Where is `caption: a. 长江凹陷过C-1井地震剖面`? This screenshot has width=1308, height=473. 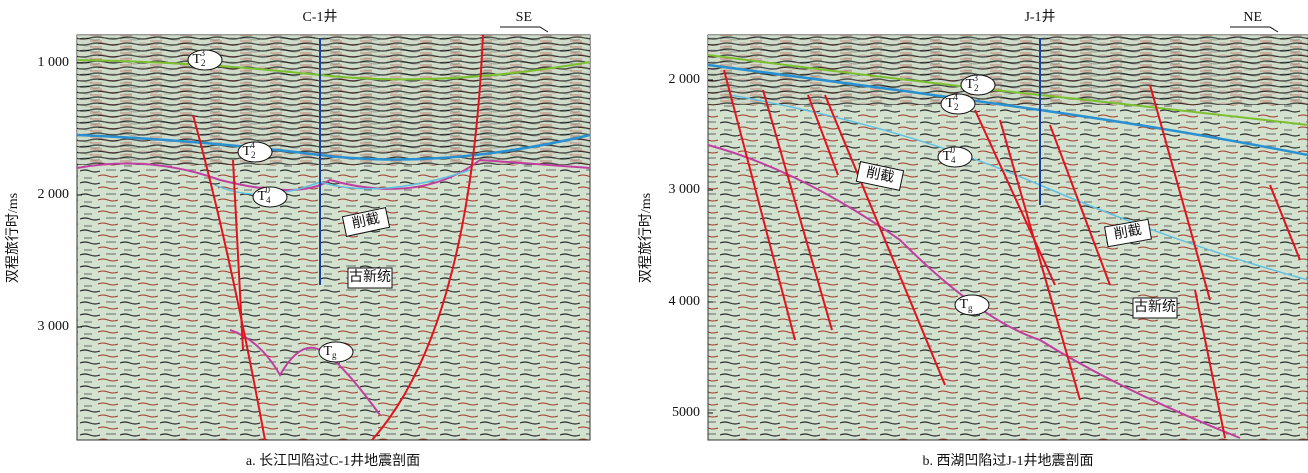 caption: a. 长江凹陷过C-1井地震剖面 is located at coordinates (333, 461).